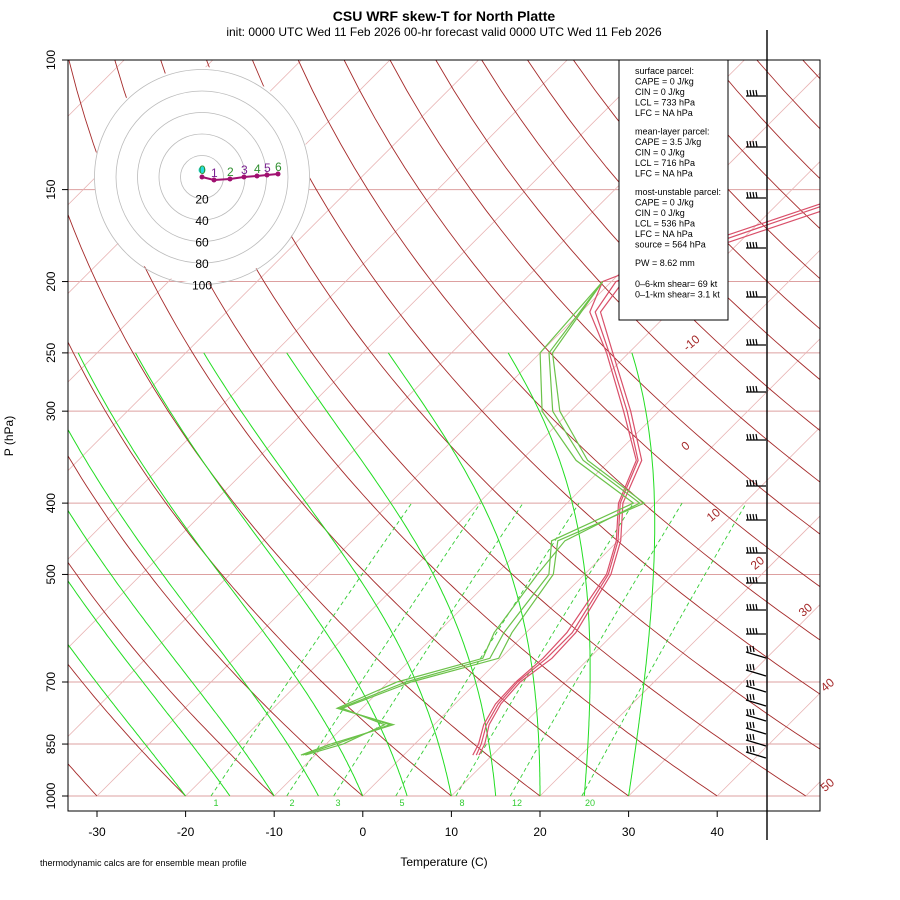  What do you see at coordinates (51, 503) in the screenshot?
I see `y-tick-label: 400` at bounding box center [51, 503].